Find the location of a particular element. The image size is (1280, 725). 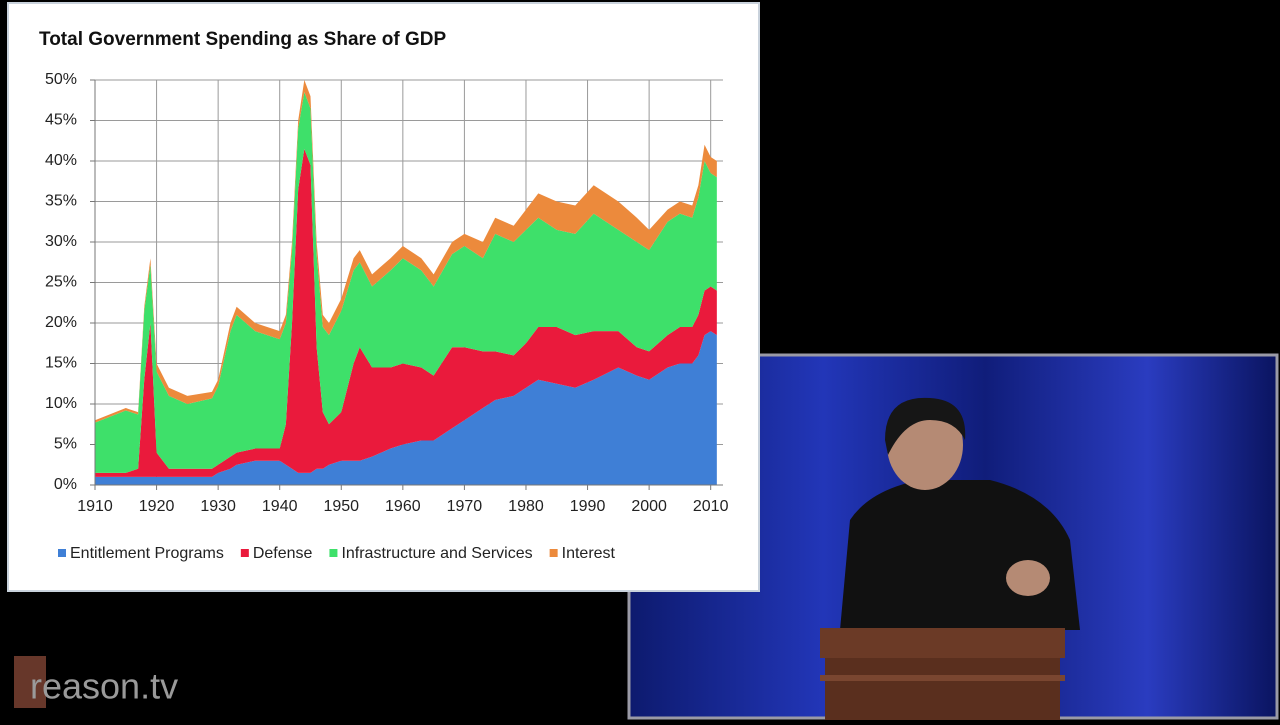

y-tick-label: 35% is located at coordinates (61, 201).